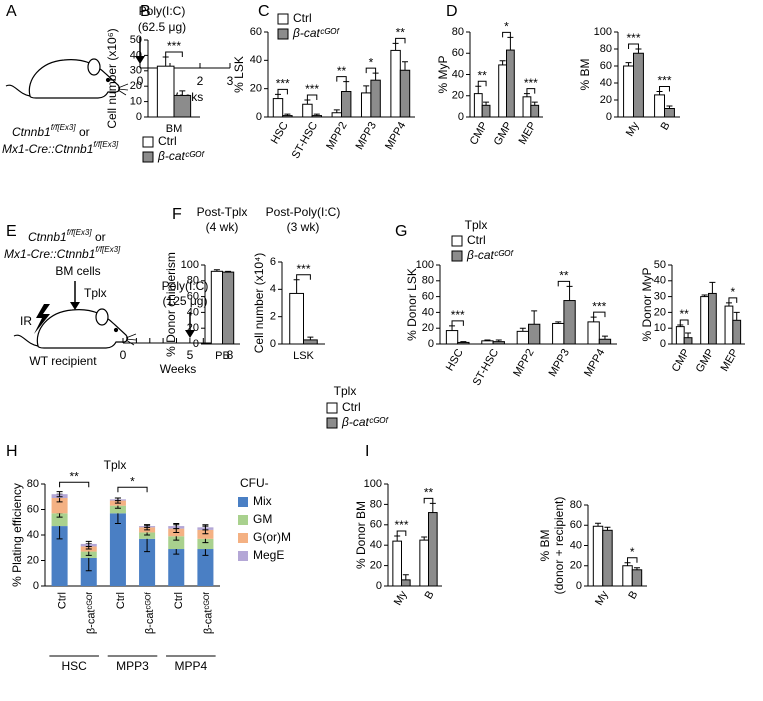  What do you see at coordinates (264, 11) in the screenshot?
I see `panel-letter: C` at bounding box center [264, 11].